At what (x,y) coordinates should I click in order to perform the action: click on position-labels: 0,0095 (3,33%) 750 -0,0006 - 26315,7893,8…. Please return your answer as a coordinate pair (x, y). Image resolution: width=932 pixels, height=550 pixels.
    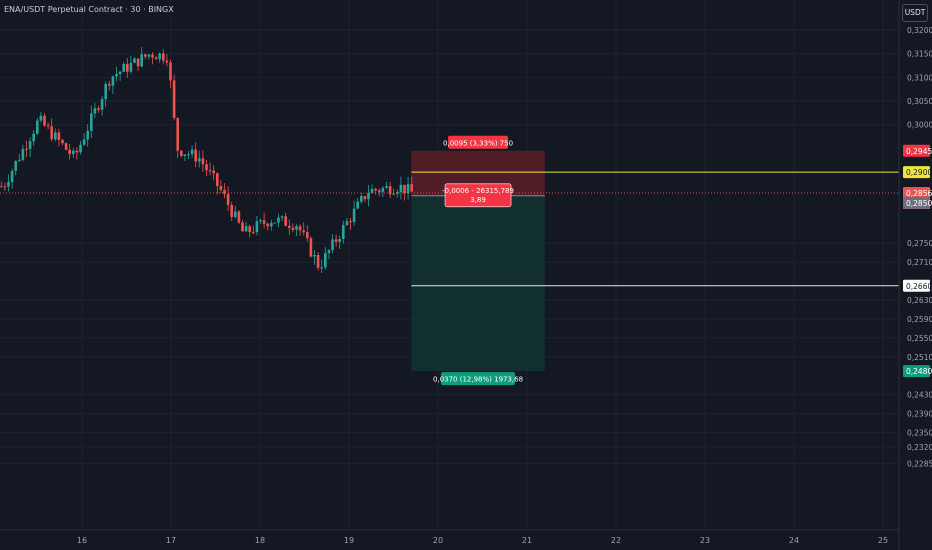
    Looking at the image, I should click on (478, 260).